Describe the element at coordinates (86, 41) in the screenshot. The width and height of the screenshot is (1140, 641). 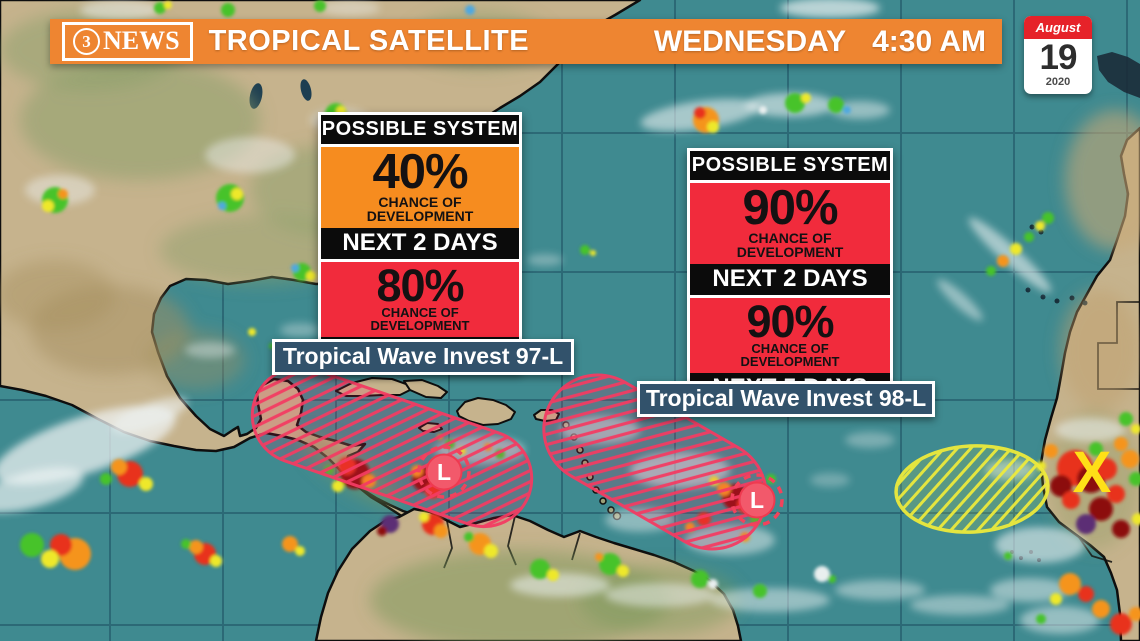
I see `logo-3-icon: 3` at that location.